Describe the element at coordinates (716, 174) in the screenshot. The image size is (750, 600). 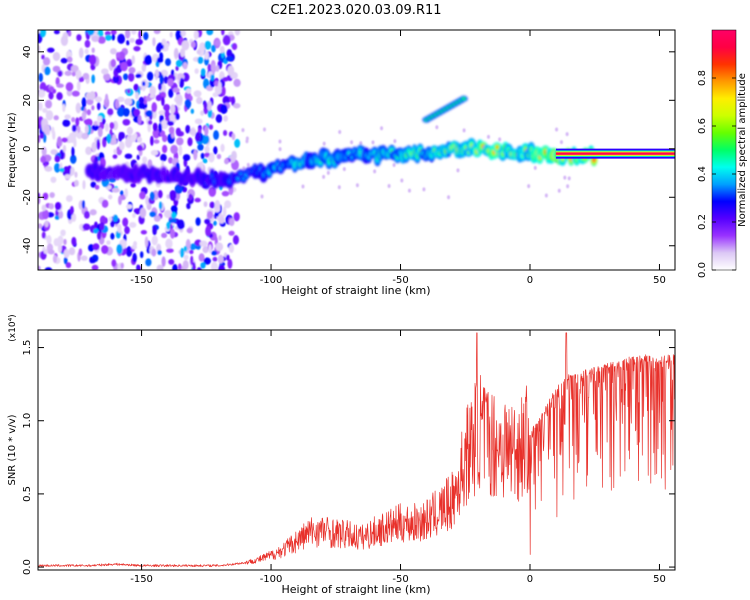
I see `colorbar-ticks: 0.0 0.2 0.4 0.6 0.8` at that location.